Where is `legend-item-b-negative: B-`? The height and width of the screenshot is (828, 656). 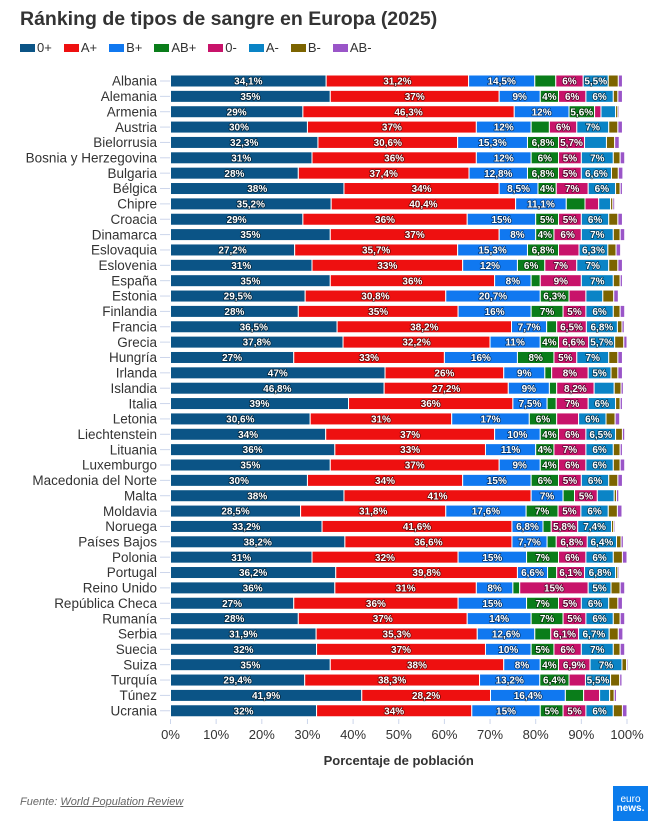
legend-item-b-negative: B- is located at coordinates (305, 47).